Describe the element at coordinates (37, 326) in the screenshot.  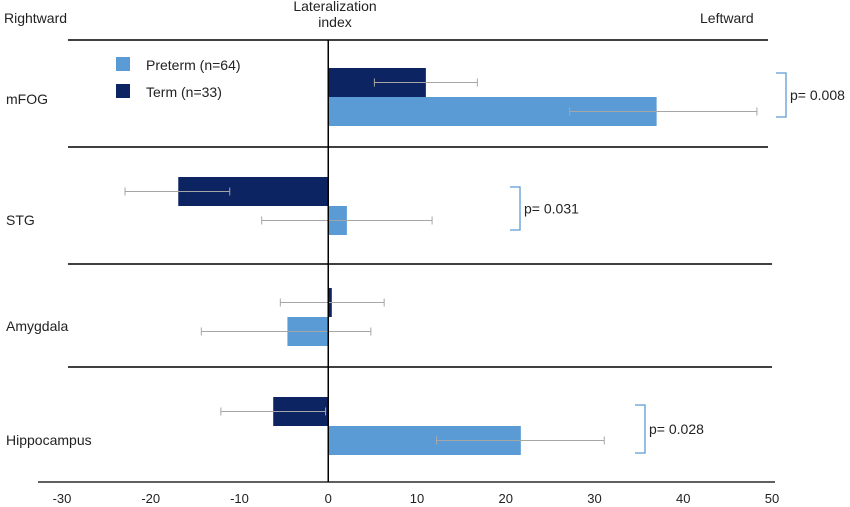
I see `category-label-amygdala: Amygdala` at that location.